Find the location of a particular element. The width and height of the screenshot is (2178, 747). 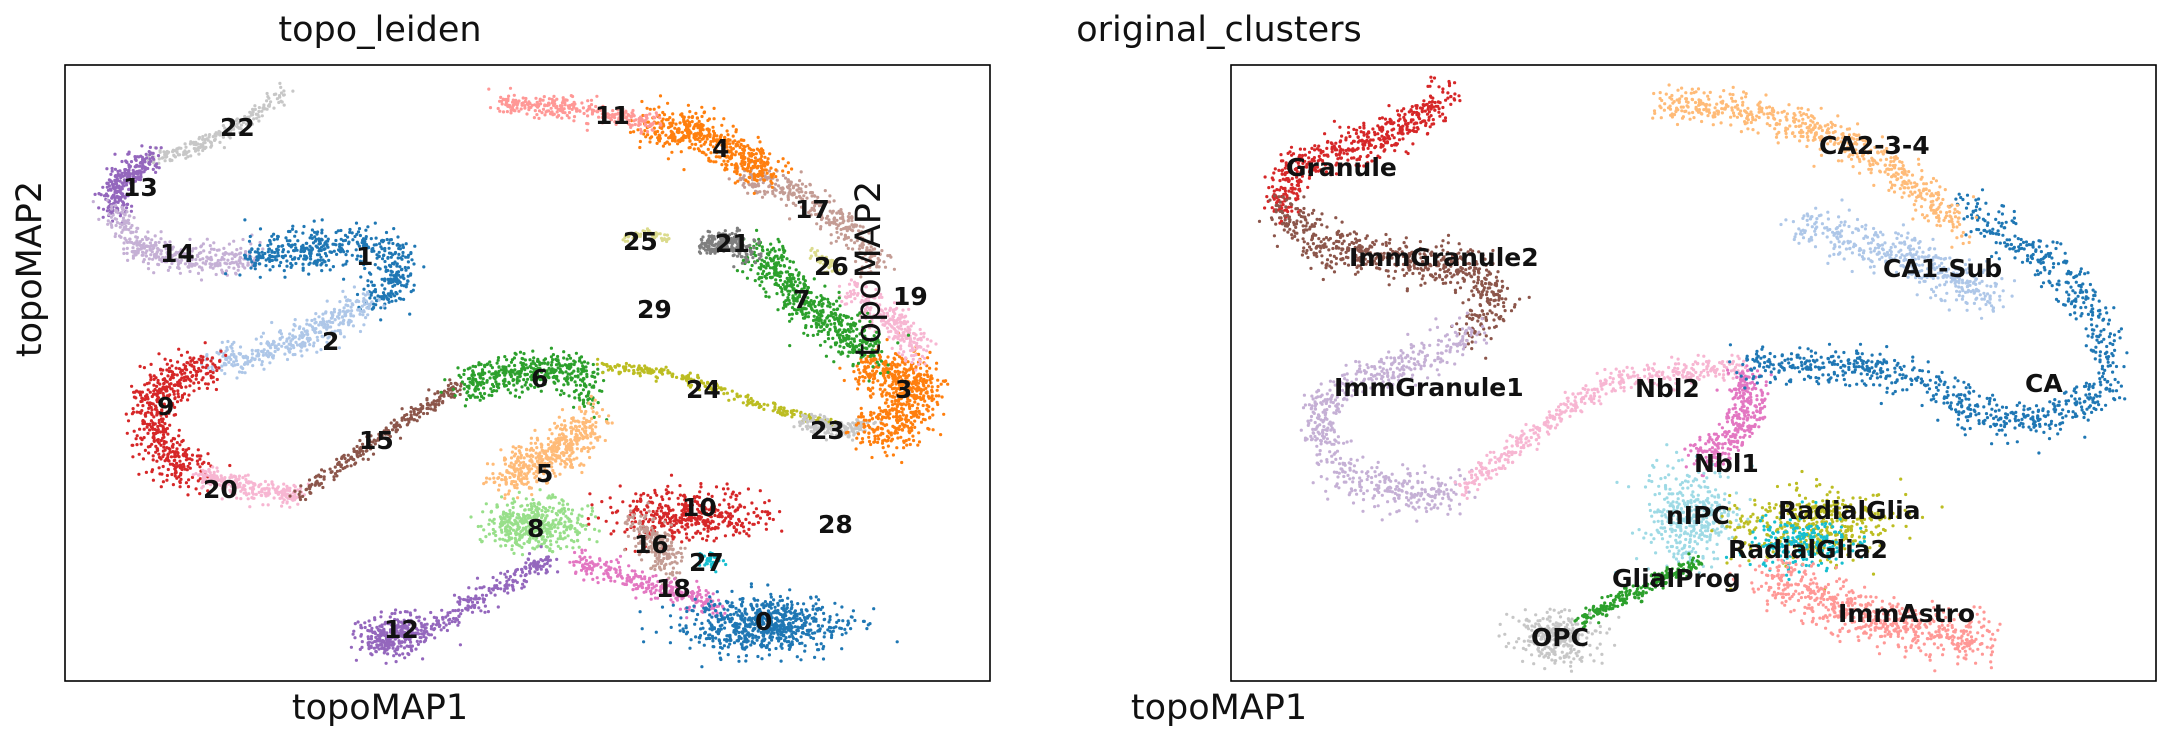

cluster-label-2: 2 is located at coordinates (330, 341).